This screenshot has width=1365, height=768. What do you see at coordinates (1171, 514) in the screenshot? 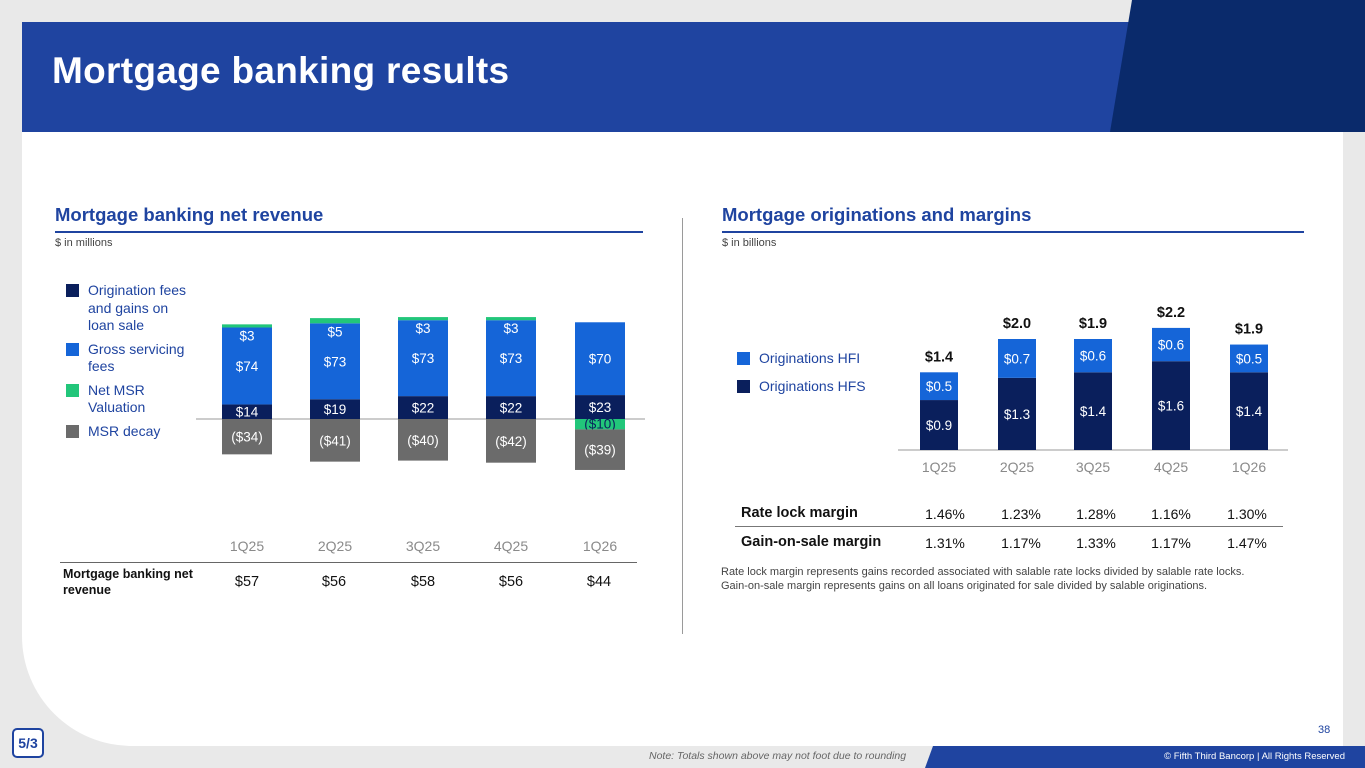
I see `rate-lock-value: 1.16%` at bounding box center [1171, 514].